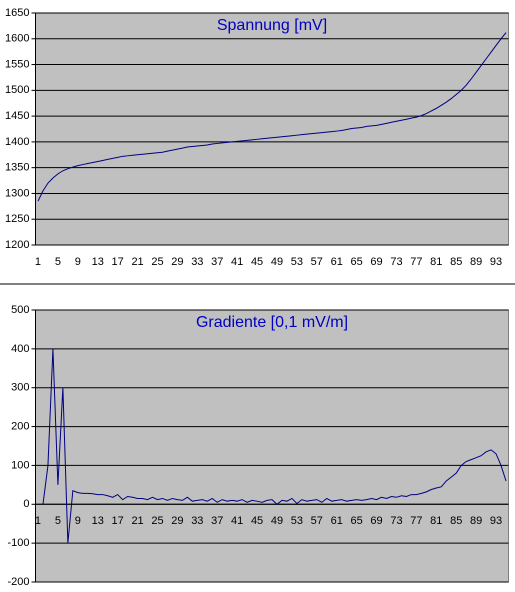 The image size is (515, 592). What do you see at coordinates (26, 504) in the screenshot?
I see `y-tick-label: 0` at bounding box center [26, 504].